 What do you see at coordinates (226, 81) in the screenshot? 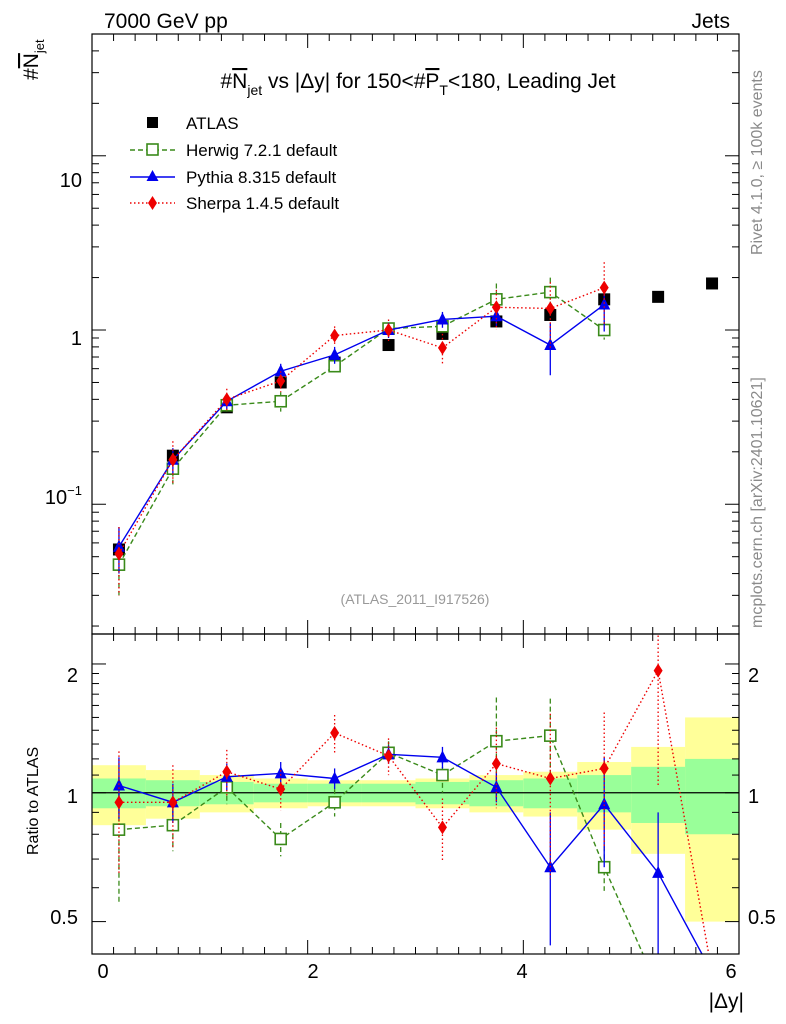
I see `title-hash: #` at bounding box center [226, 81].